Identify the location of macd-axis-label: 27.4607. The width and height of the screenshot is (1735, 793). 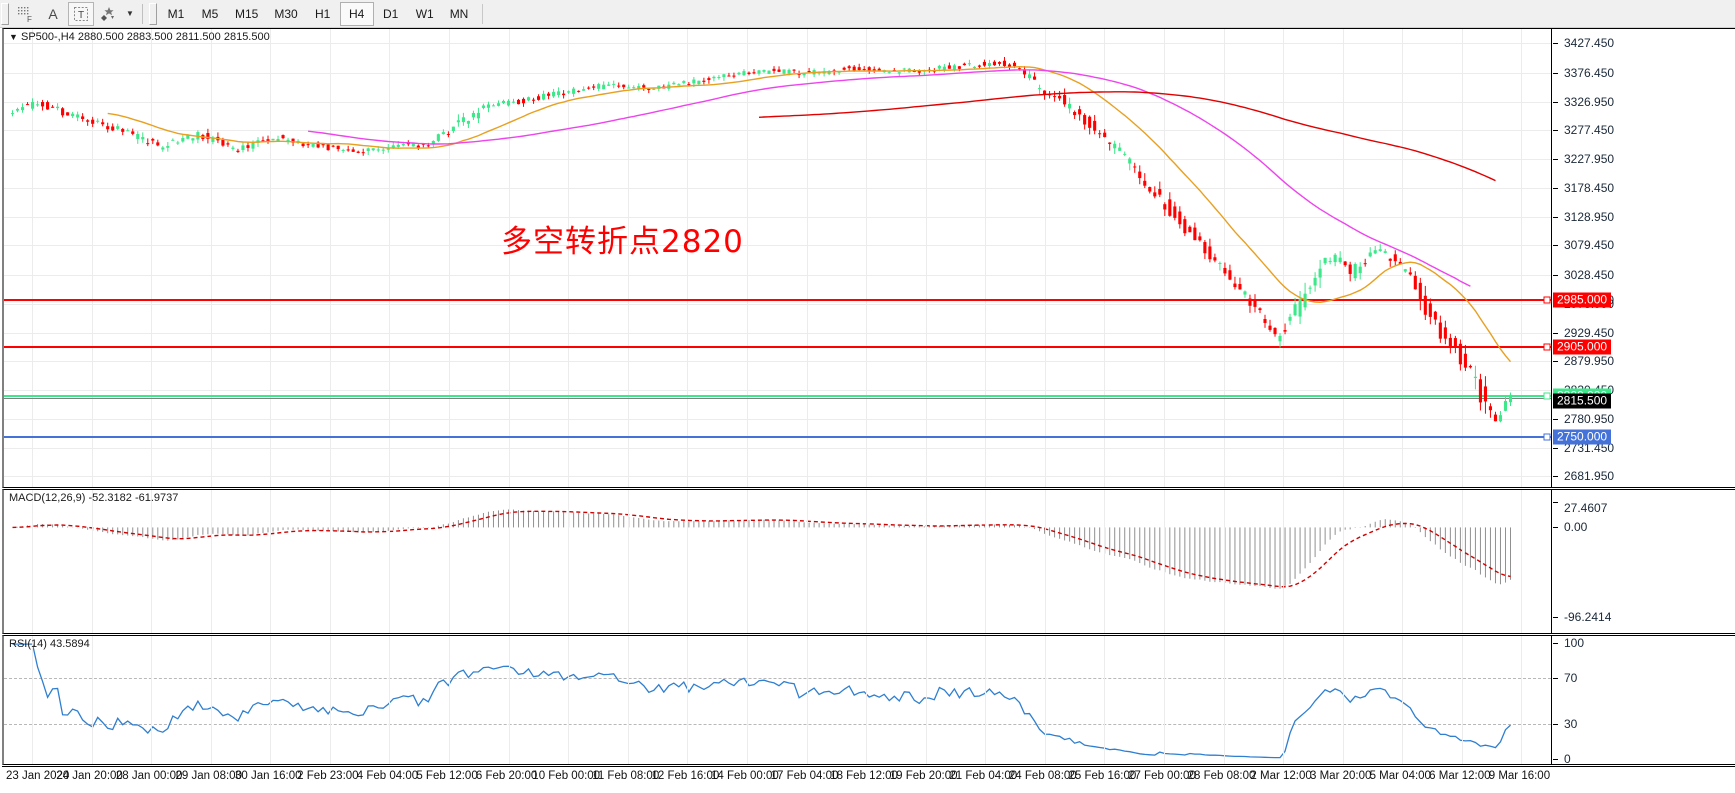
(1586, 507).